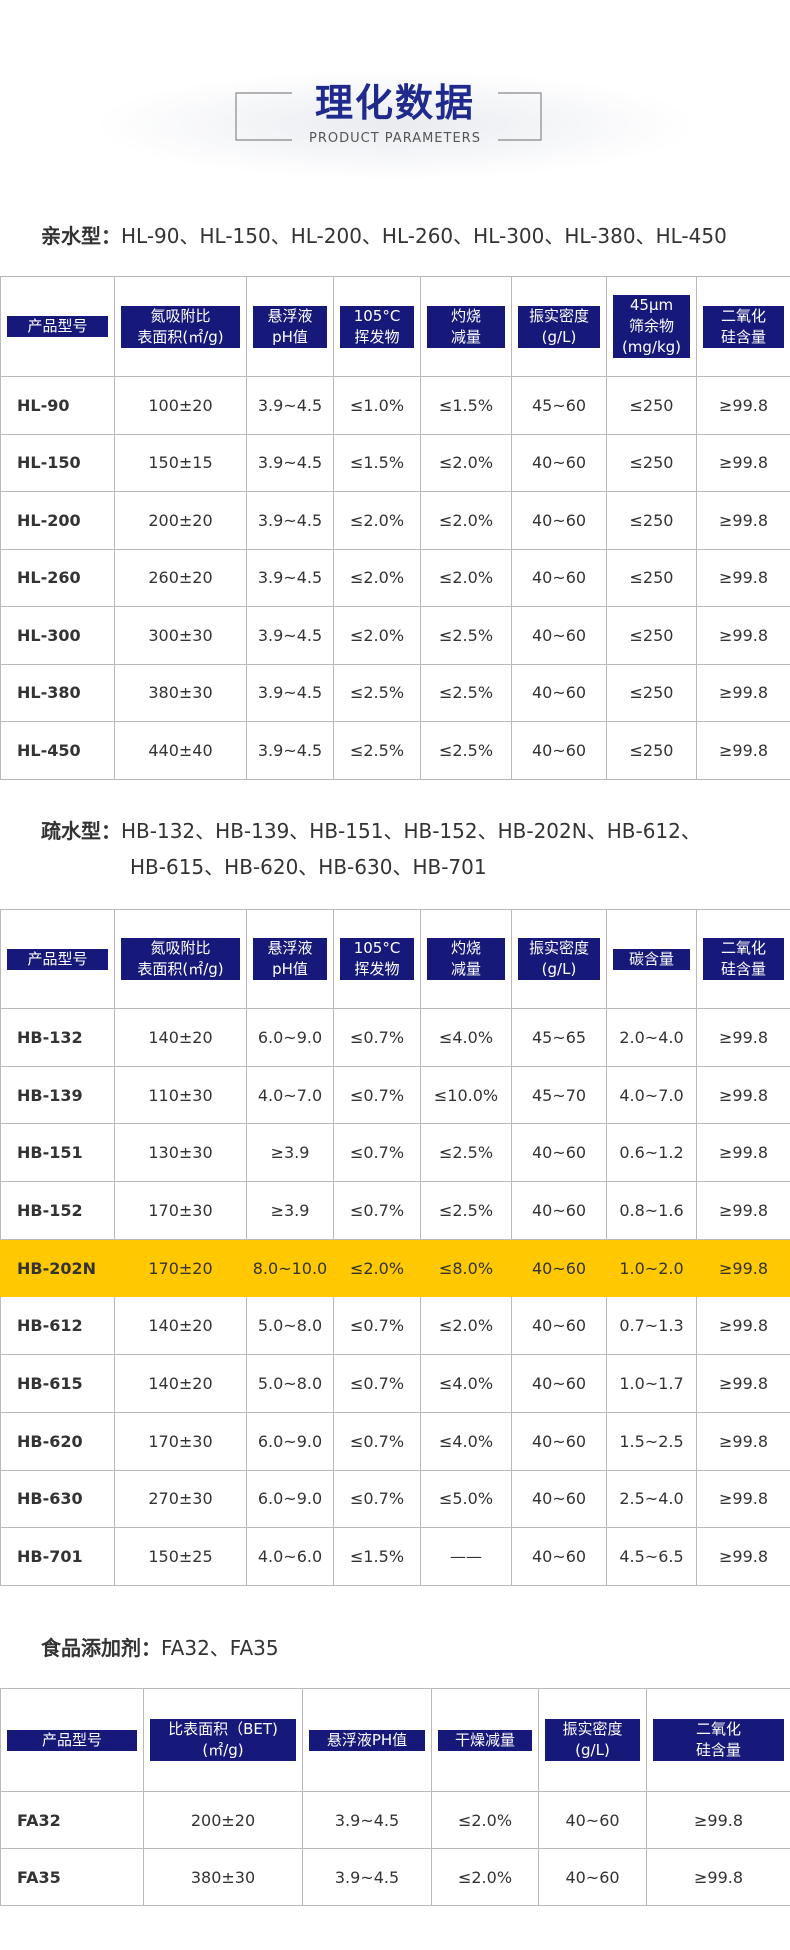 The image size is (790, 1950). Describe the element at coordinates (180, 948) in the screenshot. I see `header-text: 氮吸附比` at that location.